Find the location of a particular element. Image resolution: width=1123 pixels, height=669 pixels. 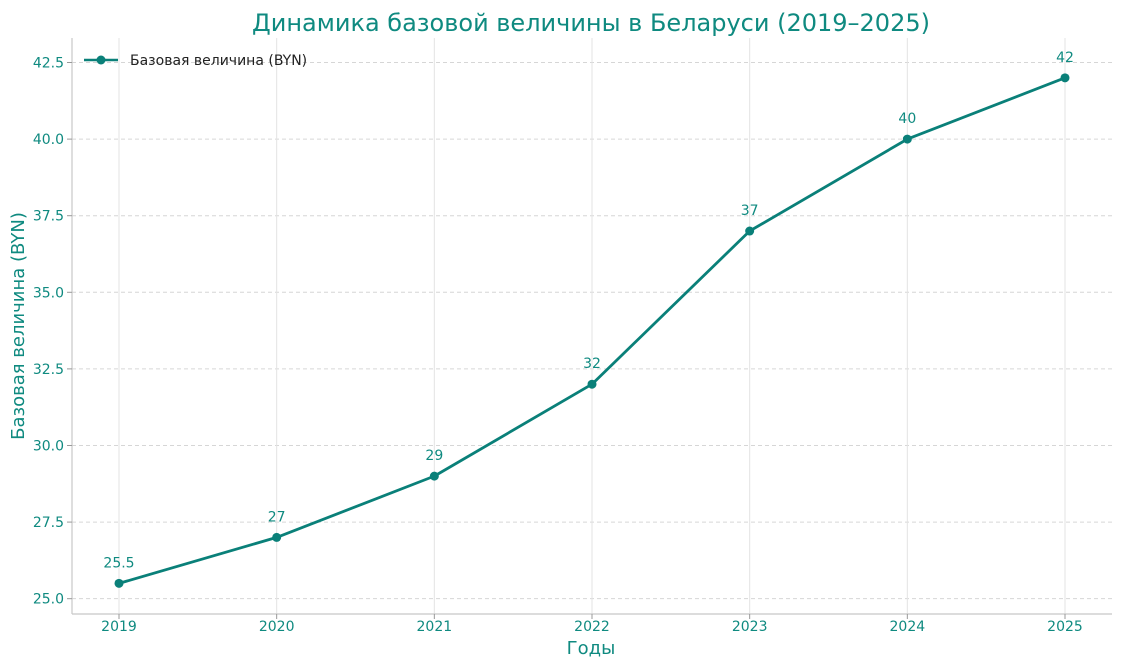

x-axis-ticks: 2019 2020 2021 2022 2023 2024 2025 is located at coordinates (592, 624).